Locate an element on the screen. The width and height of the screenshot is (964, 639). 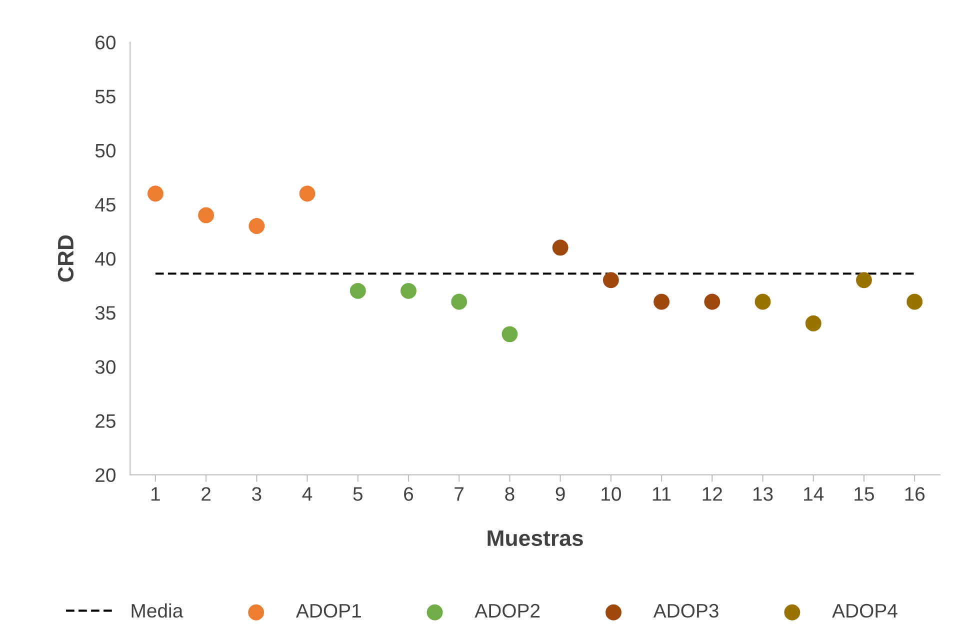
x-tick-label: 13 is located at coordinates (763, 494).